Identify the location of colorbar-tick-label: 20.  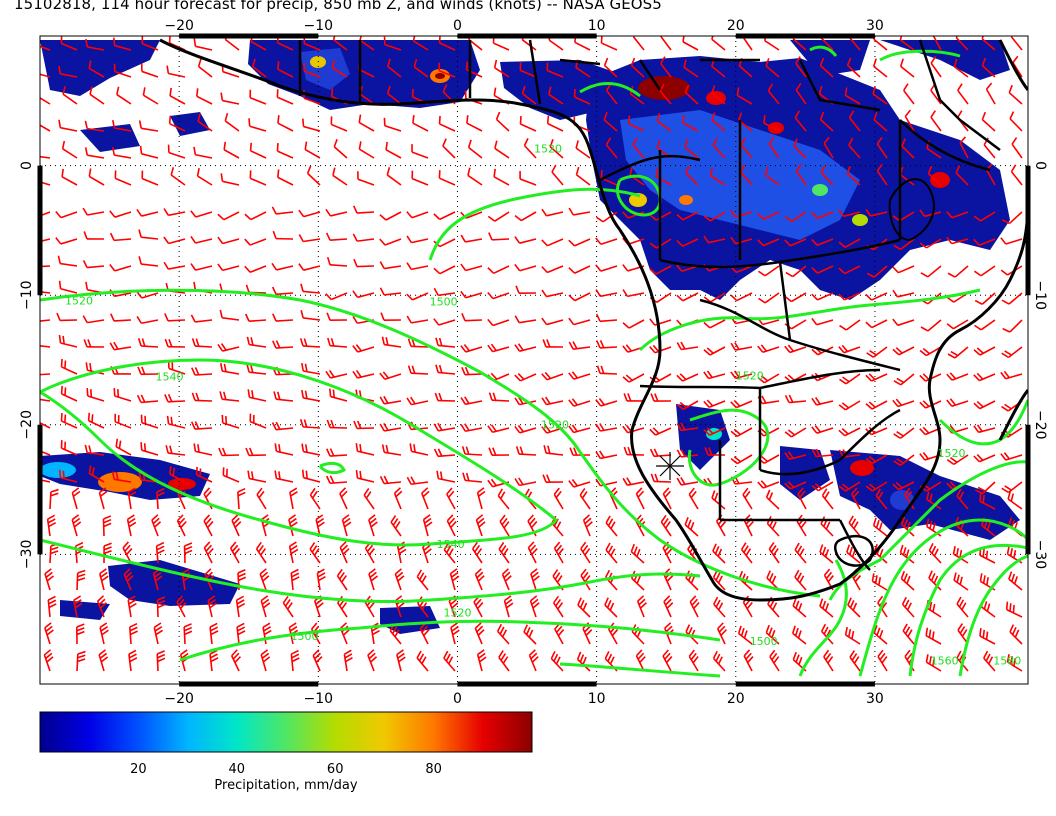
(138, 769).